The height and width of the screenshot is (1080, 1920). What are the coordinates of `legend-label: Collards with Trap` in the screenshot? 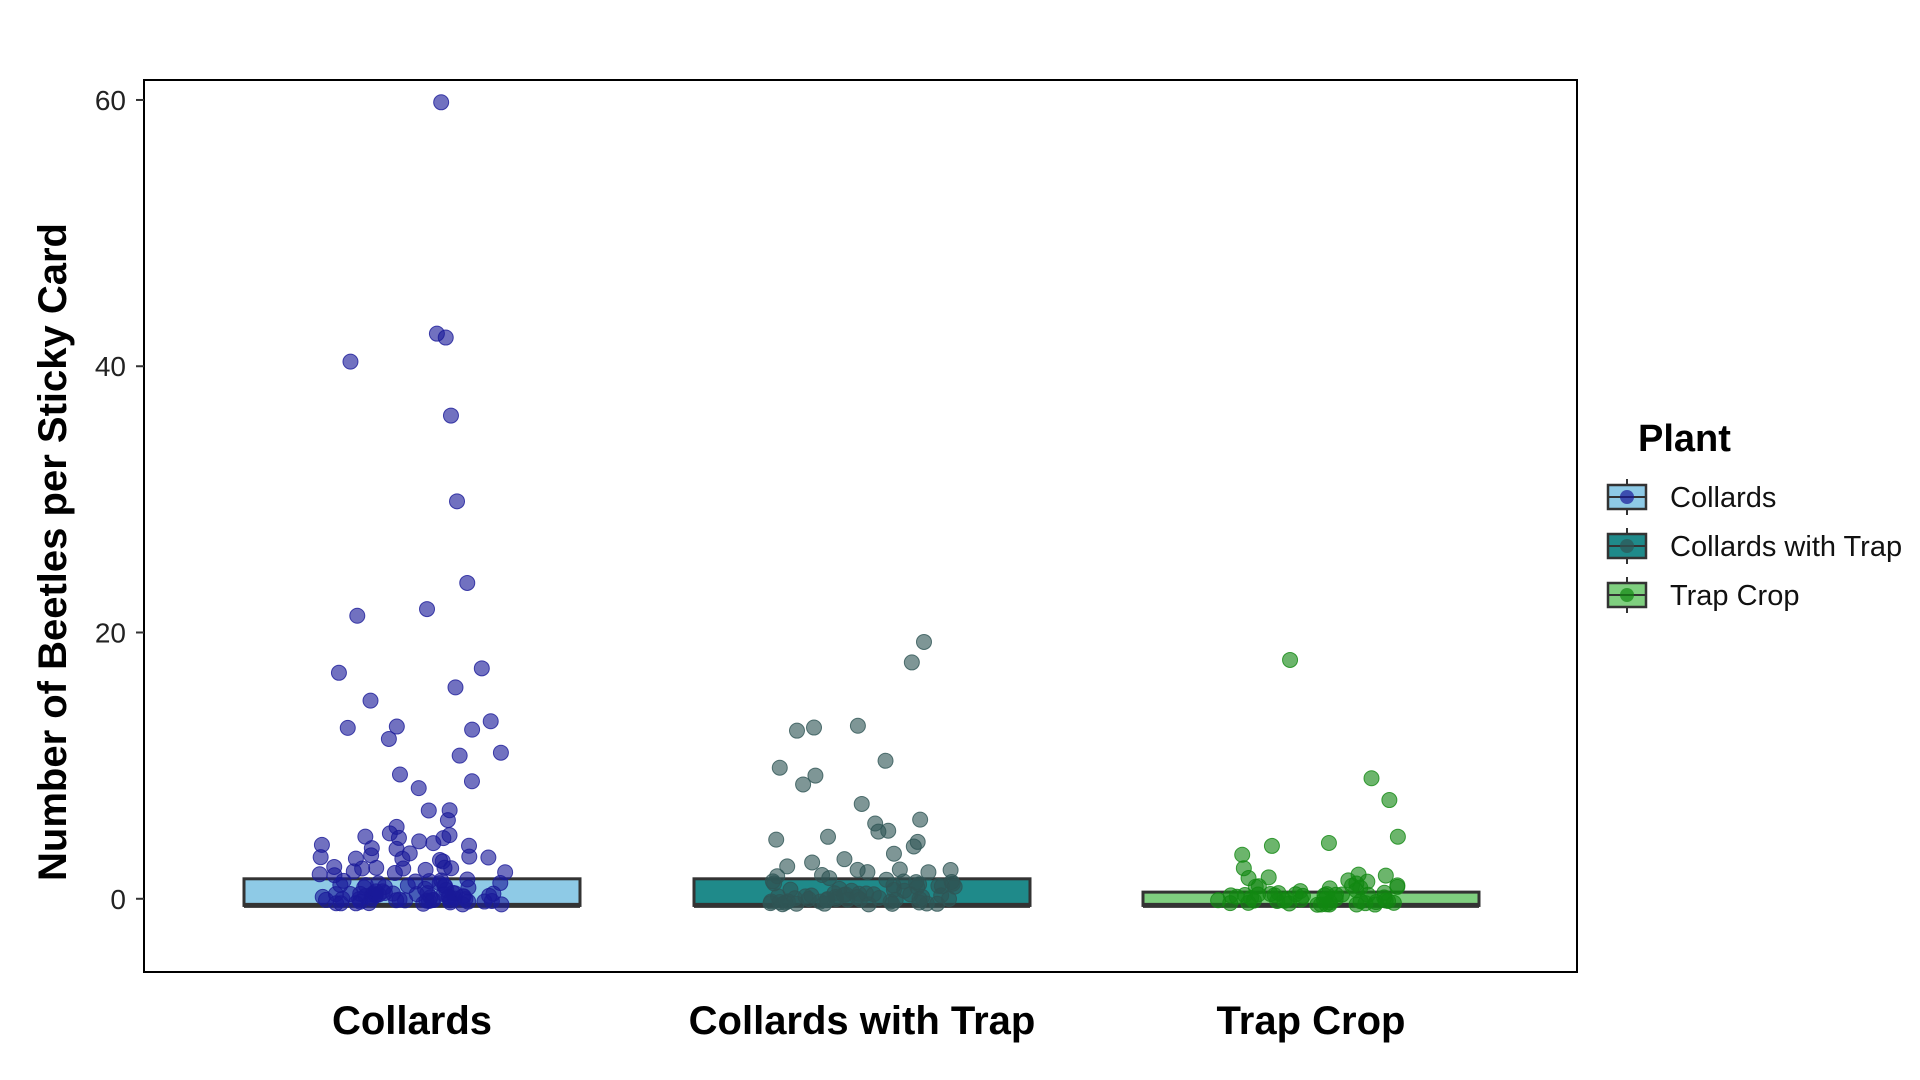 It's located at (1786, 547).